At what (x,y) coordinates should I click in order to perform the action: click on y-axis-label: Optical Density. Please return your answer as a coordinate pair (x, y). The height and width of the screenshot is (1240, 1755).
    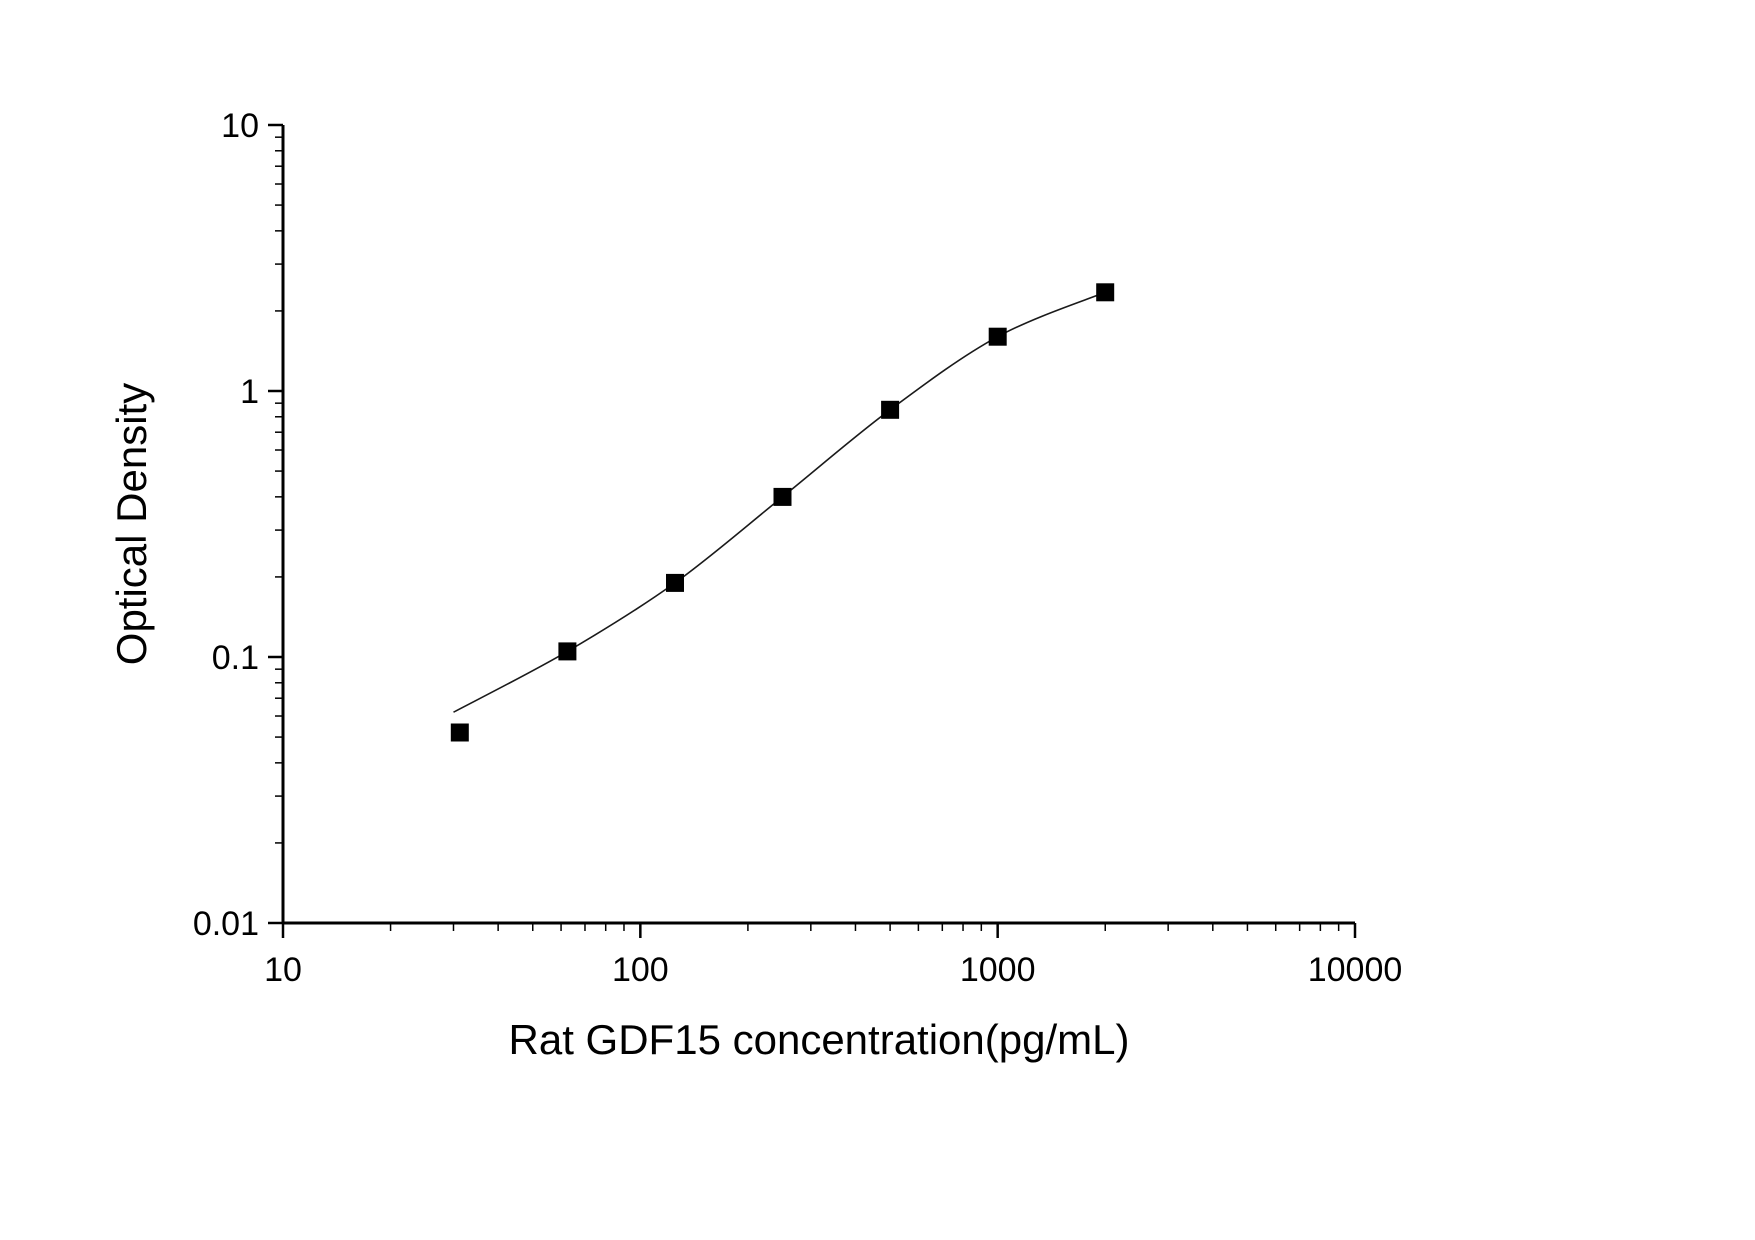
    Looking at the image, I should click on (131, 524).